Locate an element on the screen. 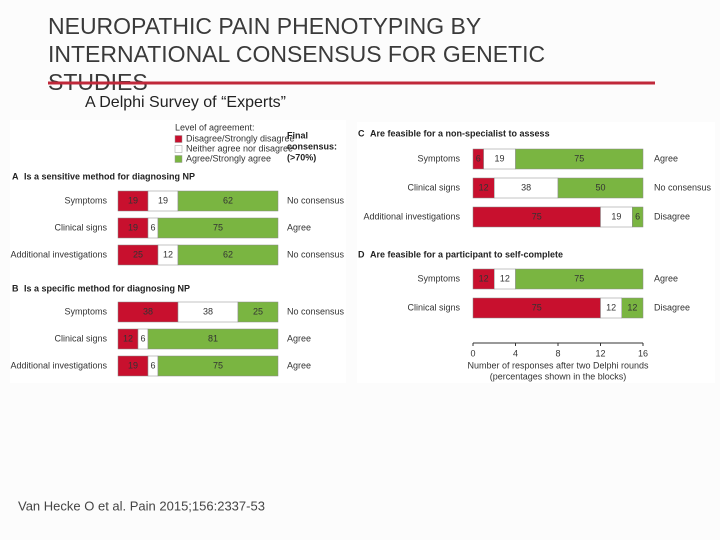  slide-title: NEUROPATHIC PAIN PHENOTYPING BY is located at coordinates (264, 26).